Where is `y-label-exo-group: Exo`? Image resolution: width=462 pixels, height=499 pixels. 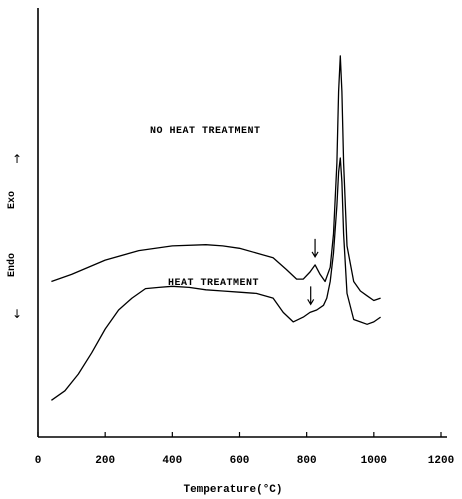 y-label-exo-group: Exo is located at coordinates (12, 200).